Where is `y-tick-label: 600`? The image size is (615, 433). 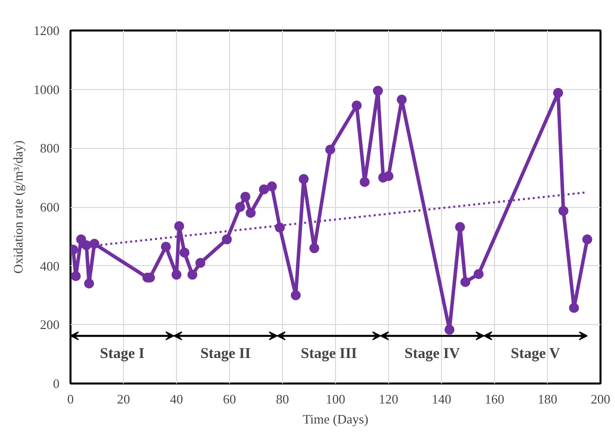
y-tick-label: 600 is located at coordinates (50, 207).